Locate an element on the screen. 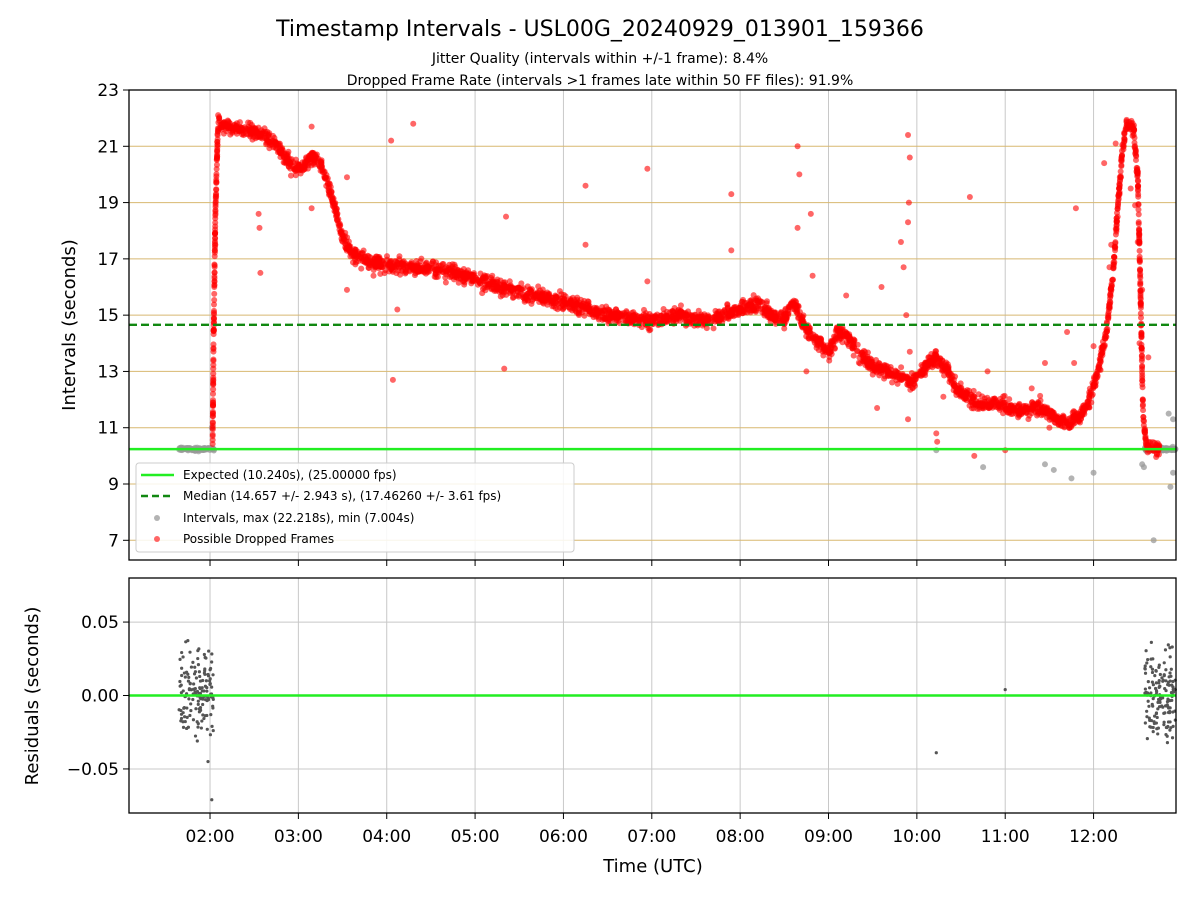  residuals-xtick-label: 04:00 is located at coordinates (386, 837).